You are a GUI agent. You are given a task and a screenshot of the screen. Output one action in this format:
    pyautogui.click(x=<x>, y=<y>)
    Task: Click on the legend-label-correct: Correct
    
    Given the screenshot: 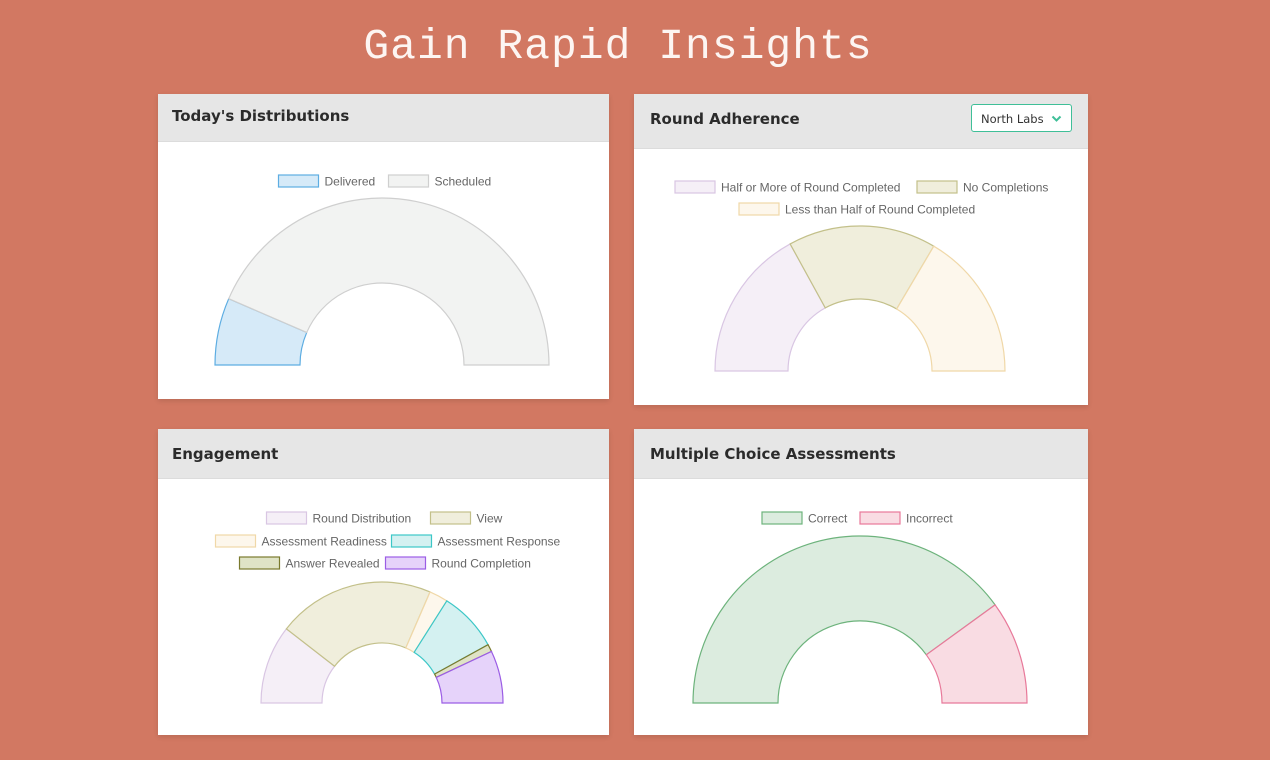 What is the action you would take?
    pyautogui.click(x=828, y=519)
    